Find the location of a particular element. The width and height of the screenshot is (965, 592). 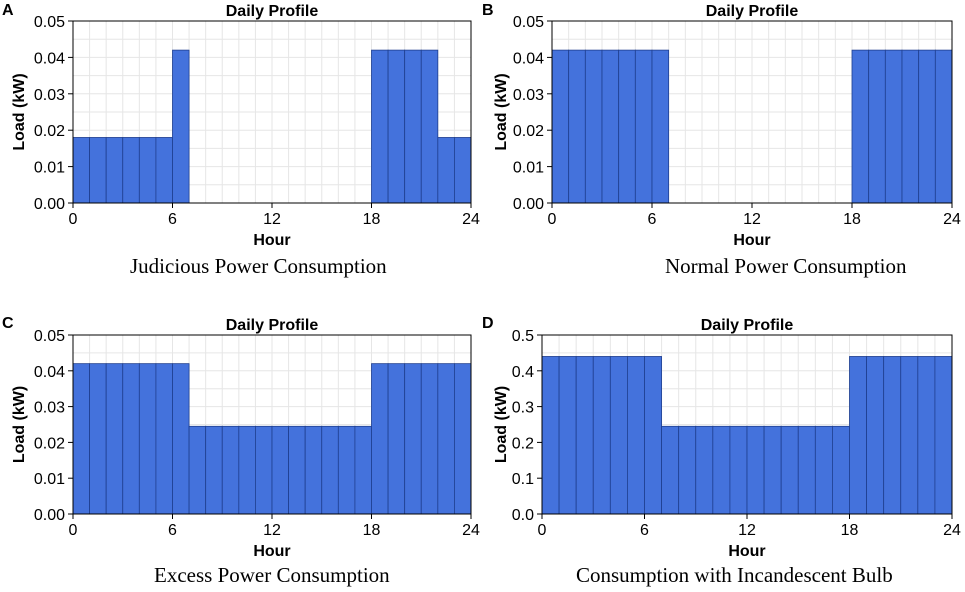

chart-caption: Normal Power Consumption is located at coordinates (786, 266).